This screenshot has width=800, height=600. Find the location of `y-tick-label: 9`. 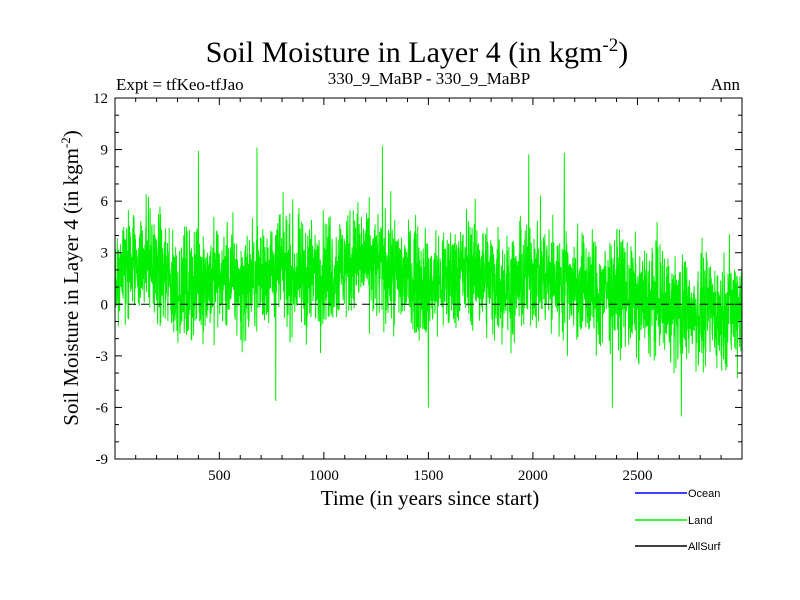

y-tick-label: 9 is located at coordinates (105, 151).